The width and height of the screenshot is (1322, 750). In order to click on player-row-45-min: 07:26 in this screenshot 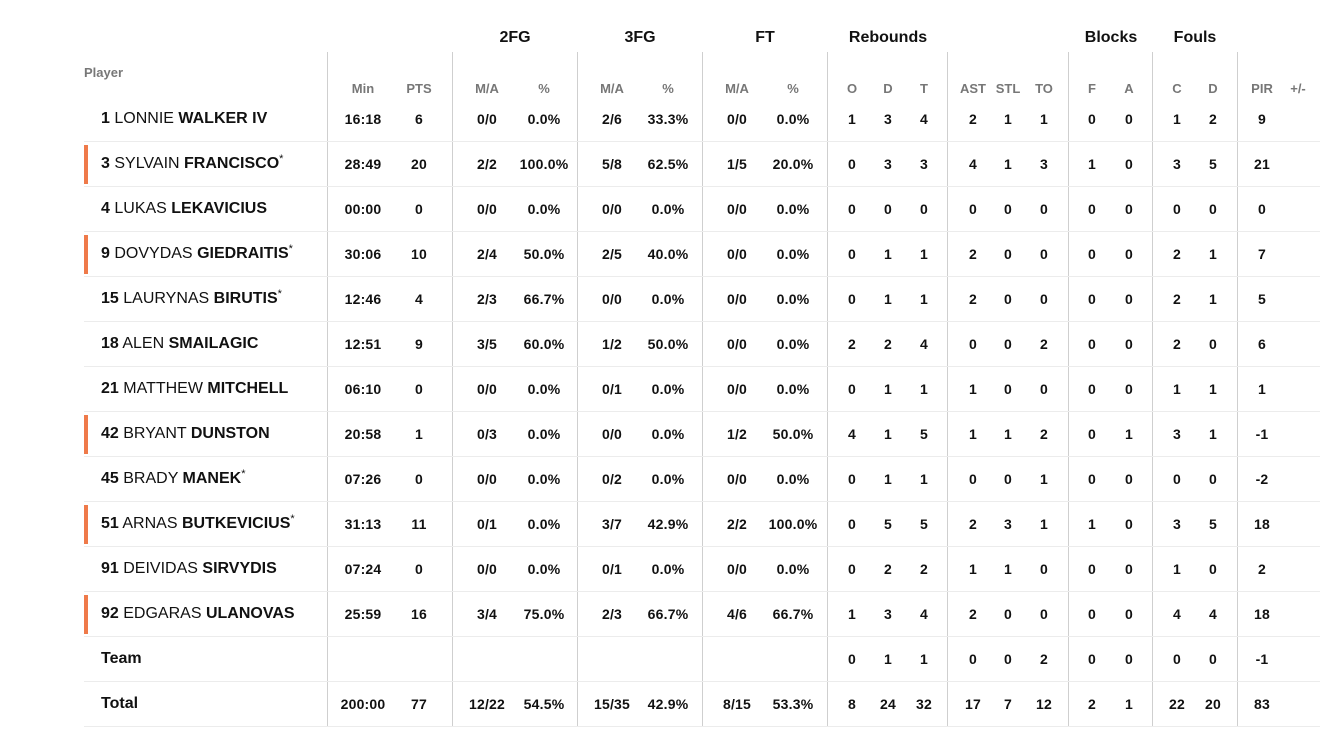, I will do `click(363, 479)`.